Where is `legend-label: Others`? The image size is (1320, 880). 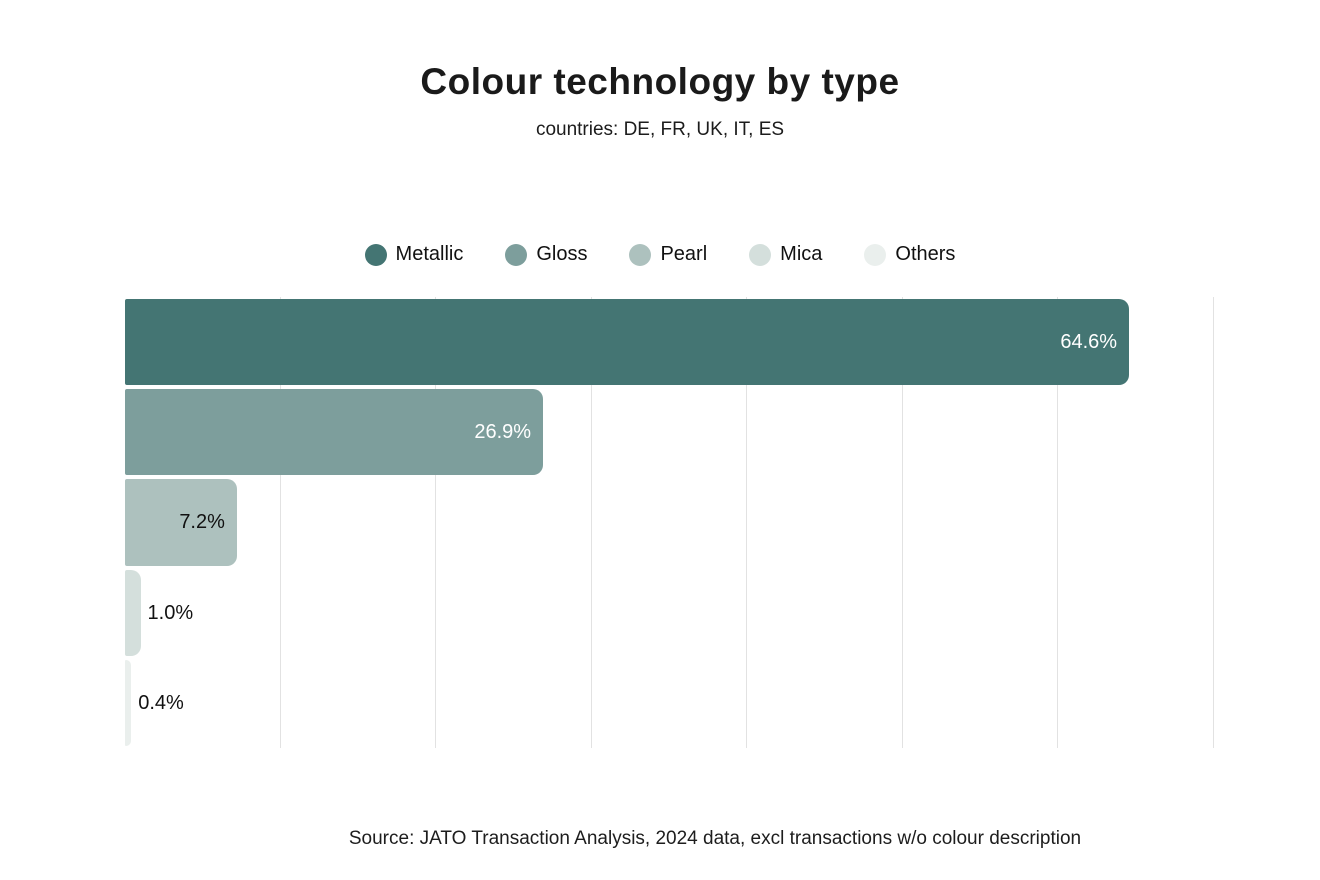
legend-label: Others is located at coordinates (925, 254).